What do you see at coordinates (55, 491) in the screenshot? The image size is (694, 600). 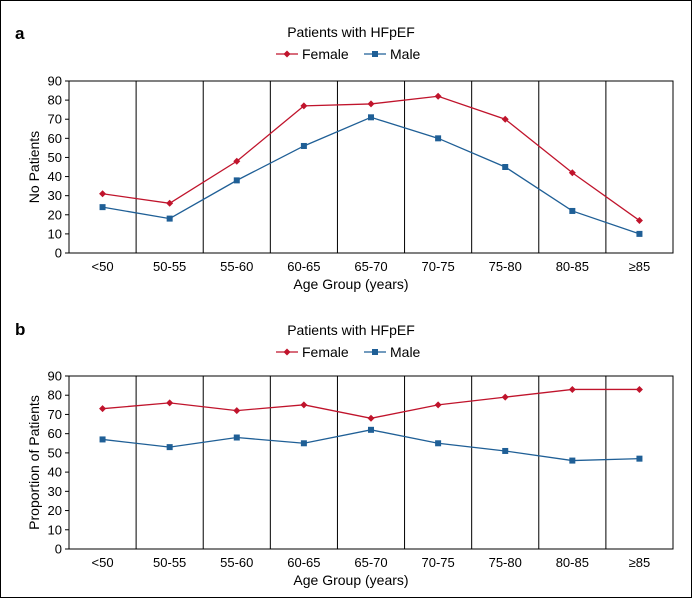 I see `y-tick-label: 30` at bounding box center [55, 491].